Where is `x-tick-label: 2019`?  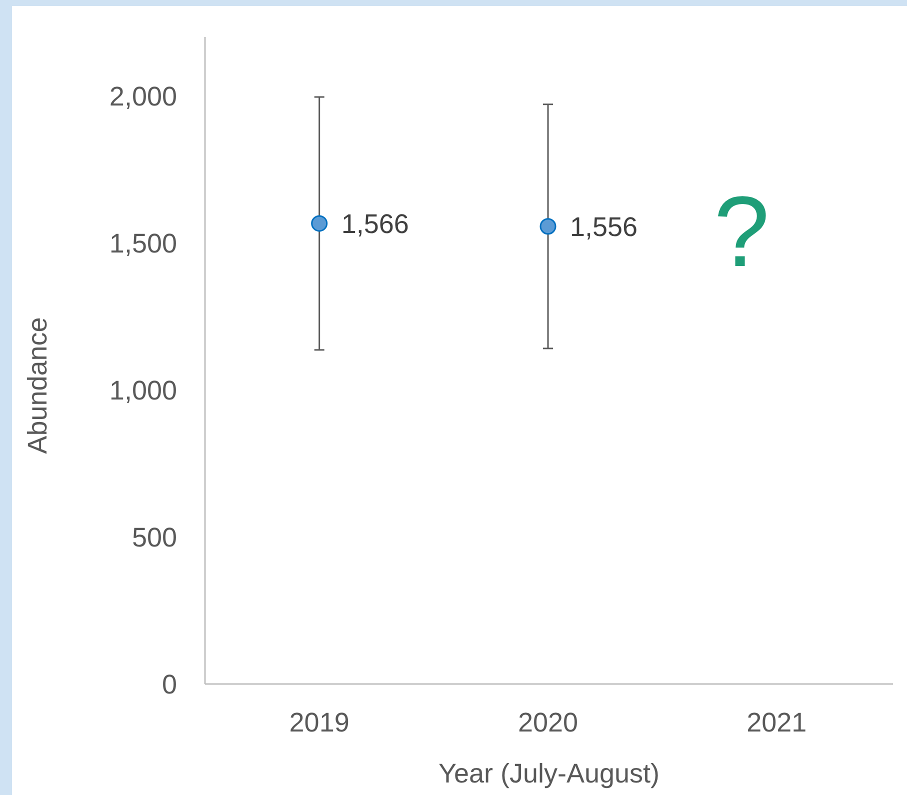 x-tick-label: 2019 is located at coordinates (319, 722).